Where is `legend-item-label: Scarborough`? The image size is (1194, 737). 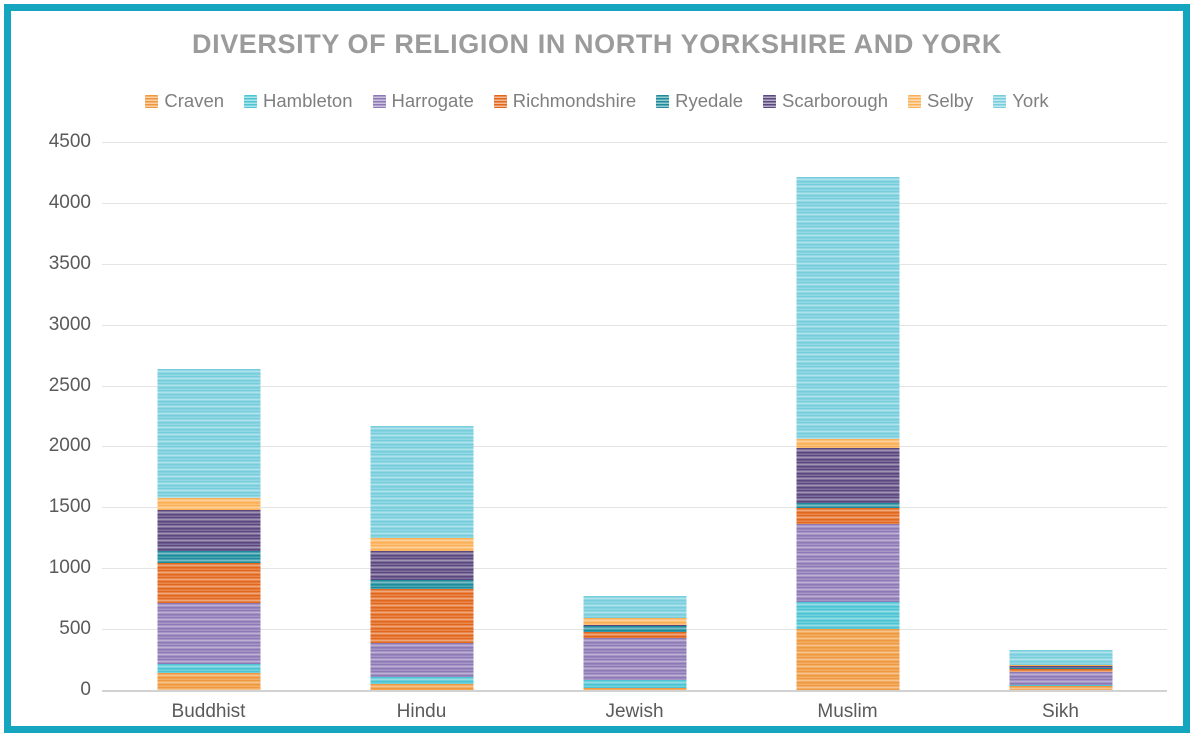 legend-item-label: Scarborough is located at coordinates (835, 100).